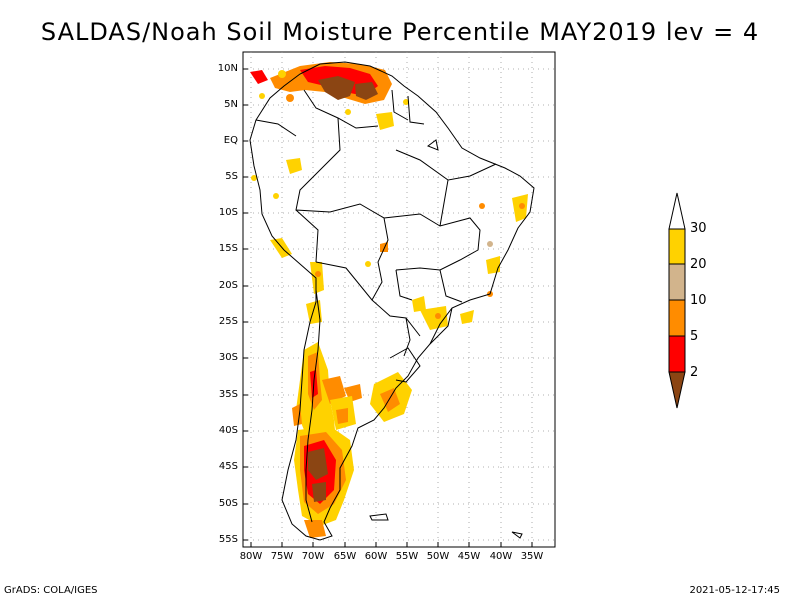 This screenshot has width=800, height=600. I want to click on lat-label-30s: 30S, so click(228, 357).